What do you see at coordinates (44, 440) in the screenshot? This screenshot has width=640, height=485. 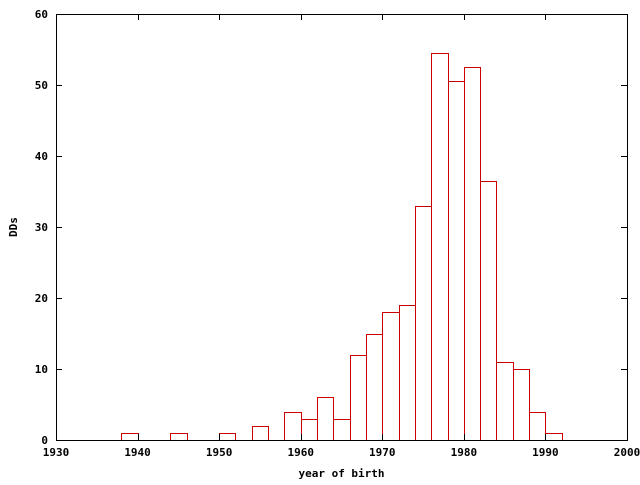 I see `y-tick-label: 0` at bounding box center [44, 440].